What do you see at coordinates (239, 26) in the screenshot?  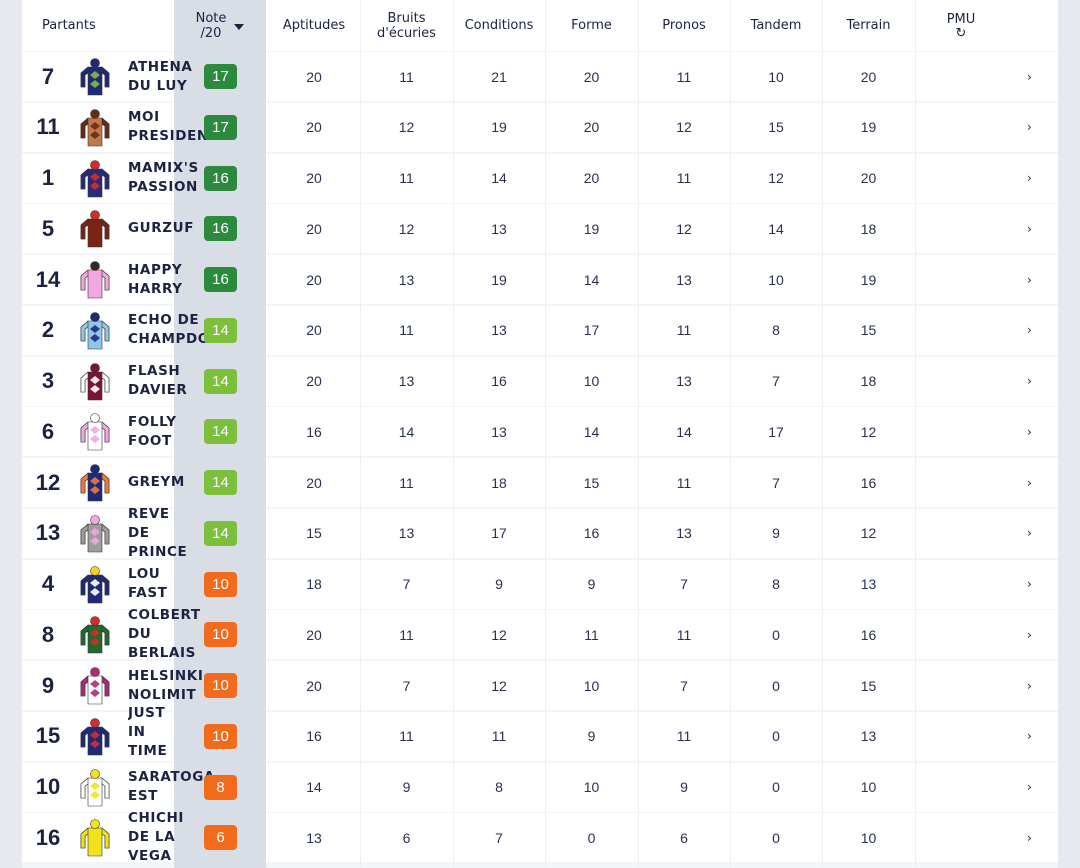 I see `sort-desc-icon` at bounding box center [239, 26].